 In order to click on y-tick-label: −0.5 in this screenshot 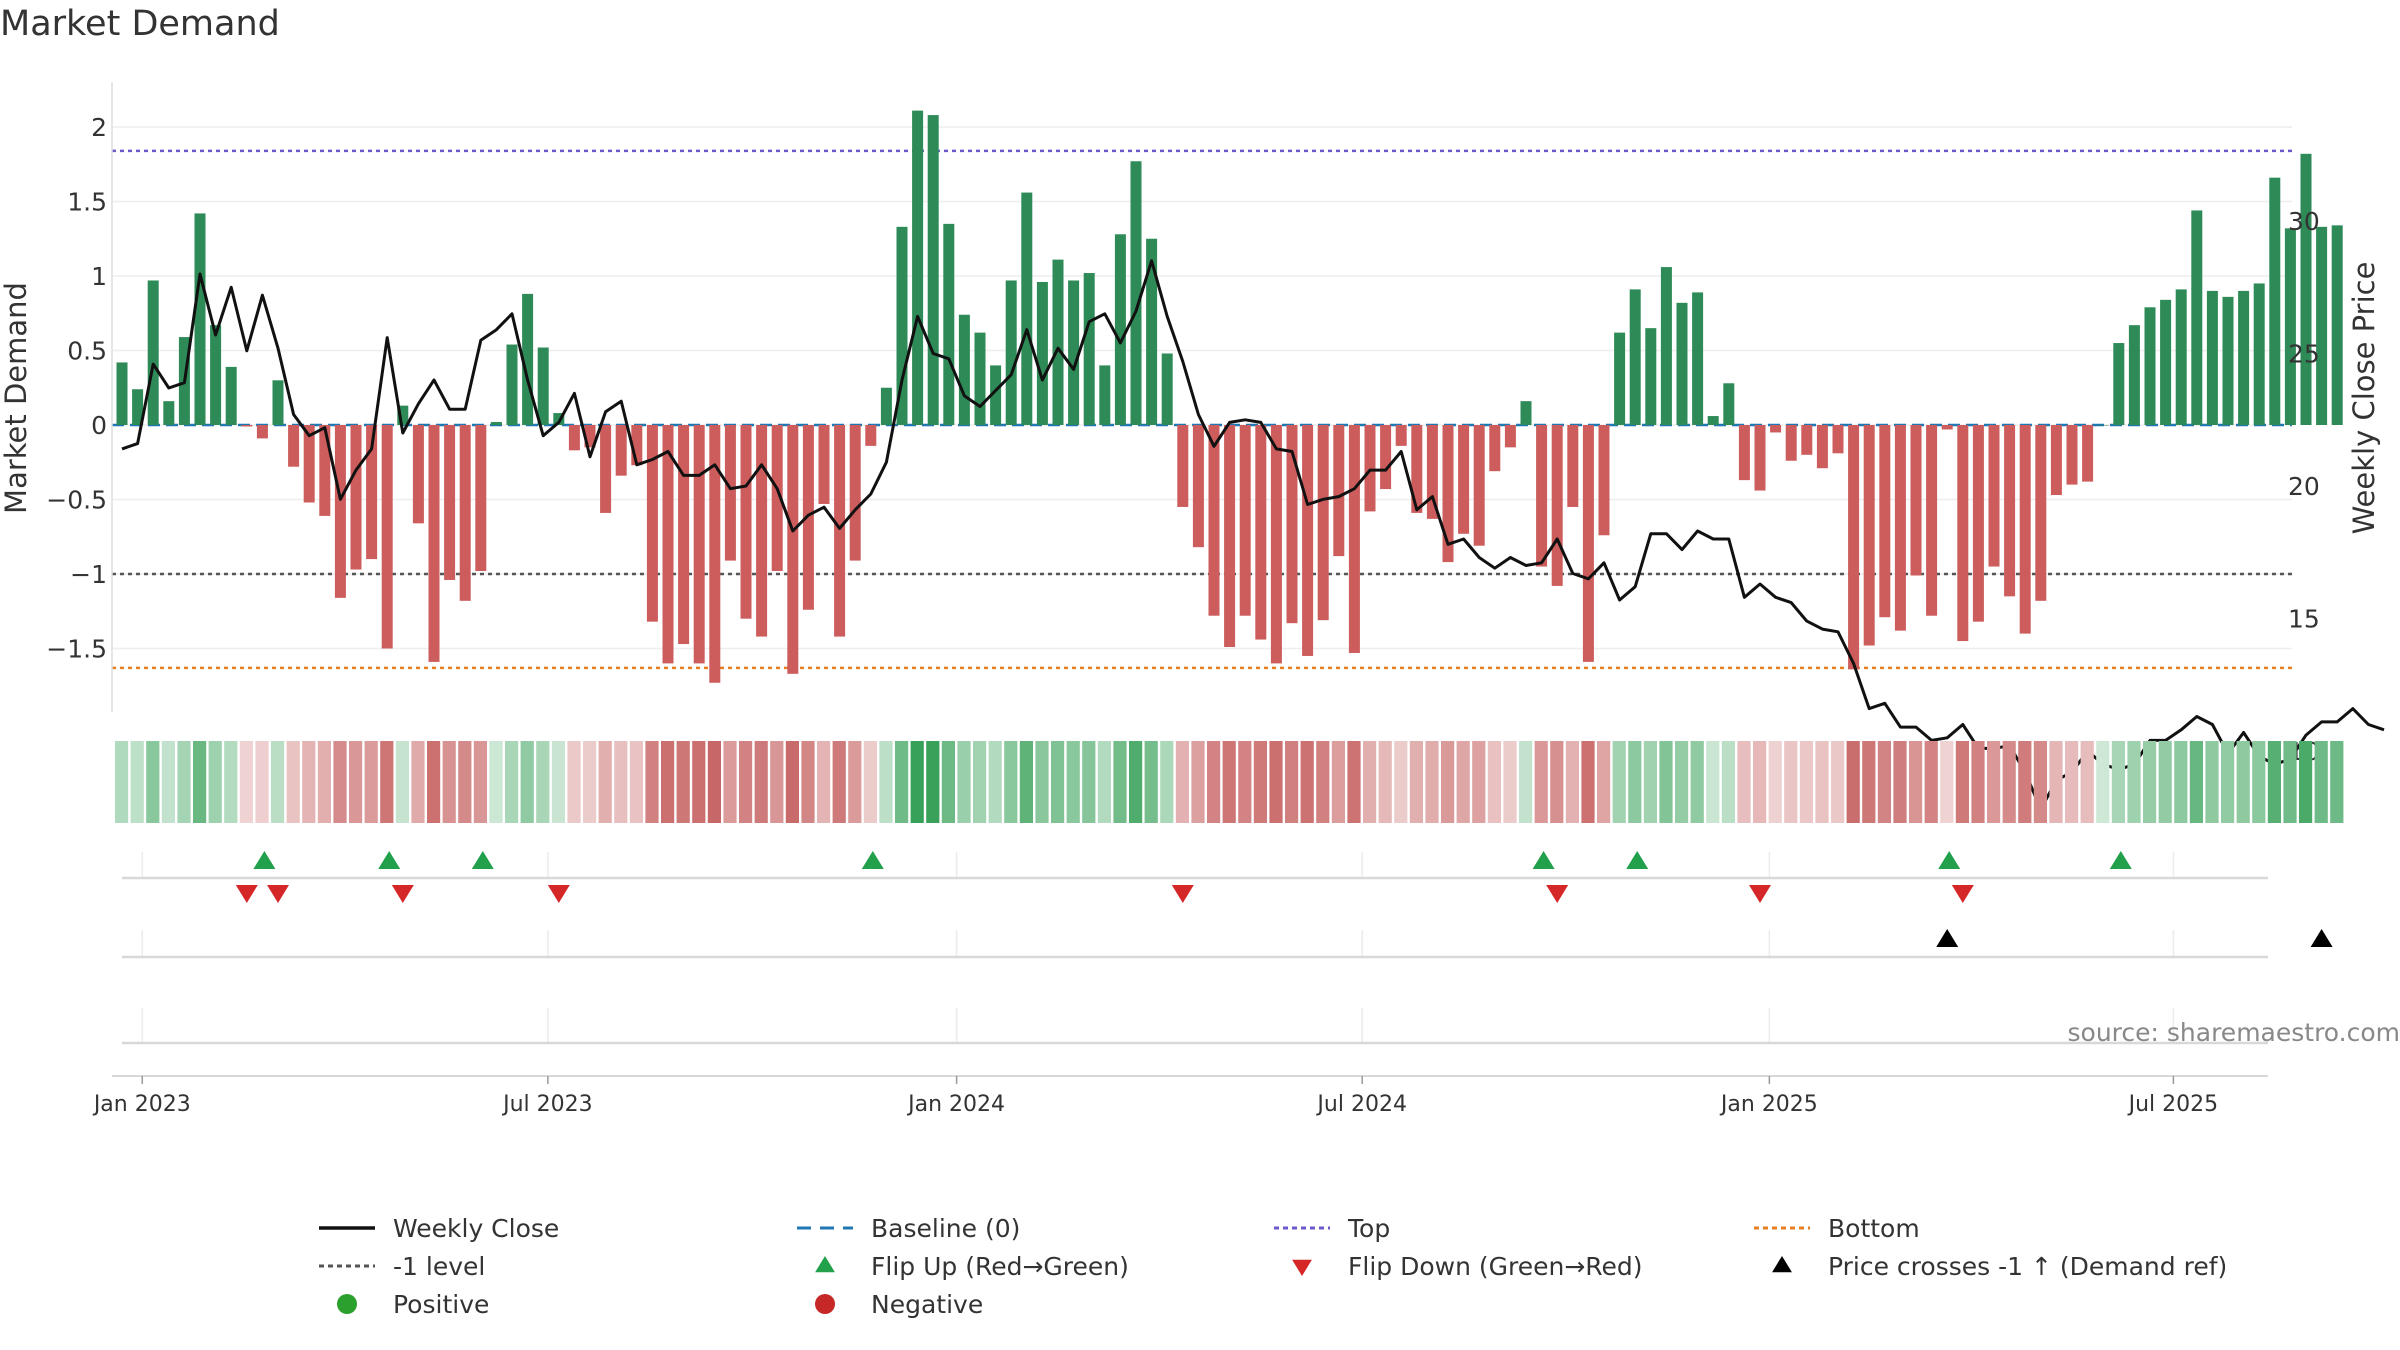, I will do `click(76, 500)`.